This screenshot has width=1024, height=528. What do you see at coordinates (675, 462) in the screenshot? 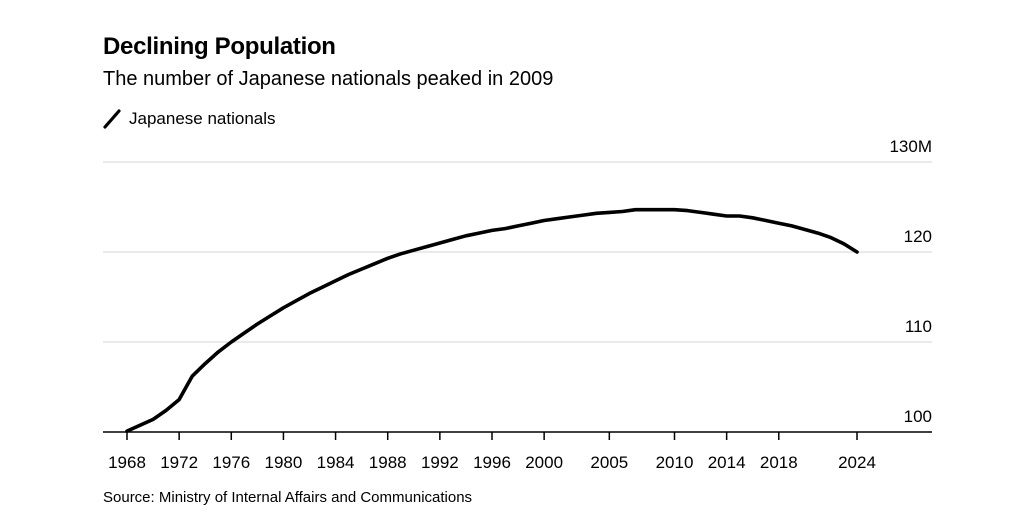
I see `x-tick-label: 2010` at bounding box center [675, 462].